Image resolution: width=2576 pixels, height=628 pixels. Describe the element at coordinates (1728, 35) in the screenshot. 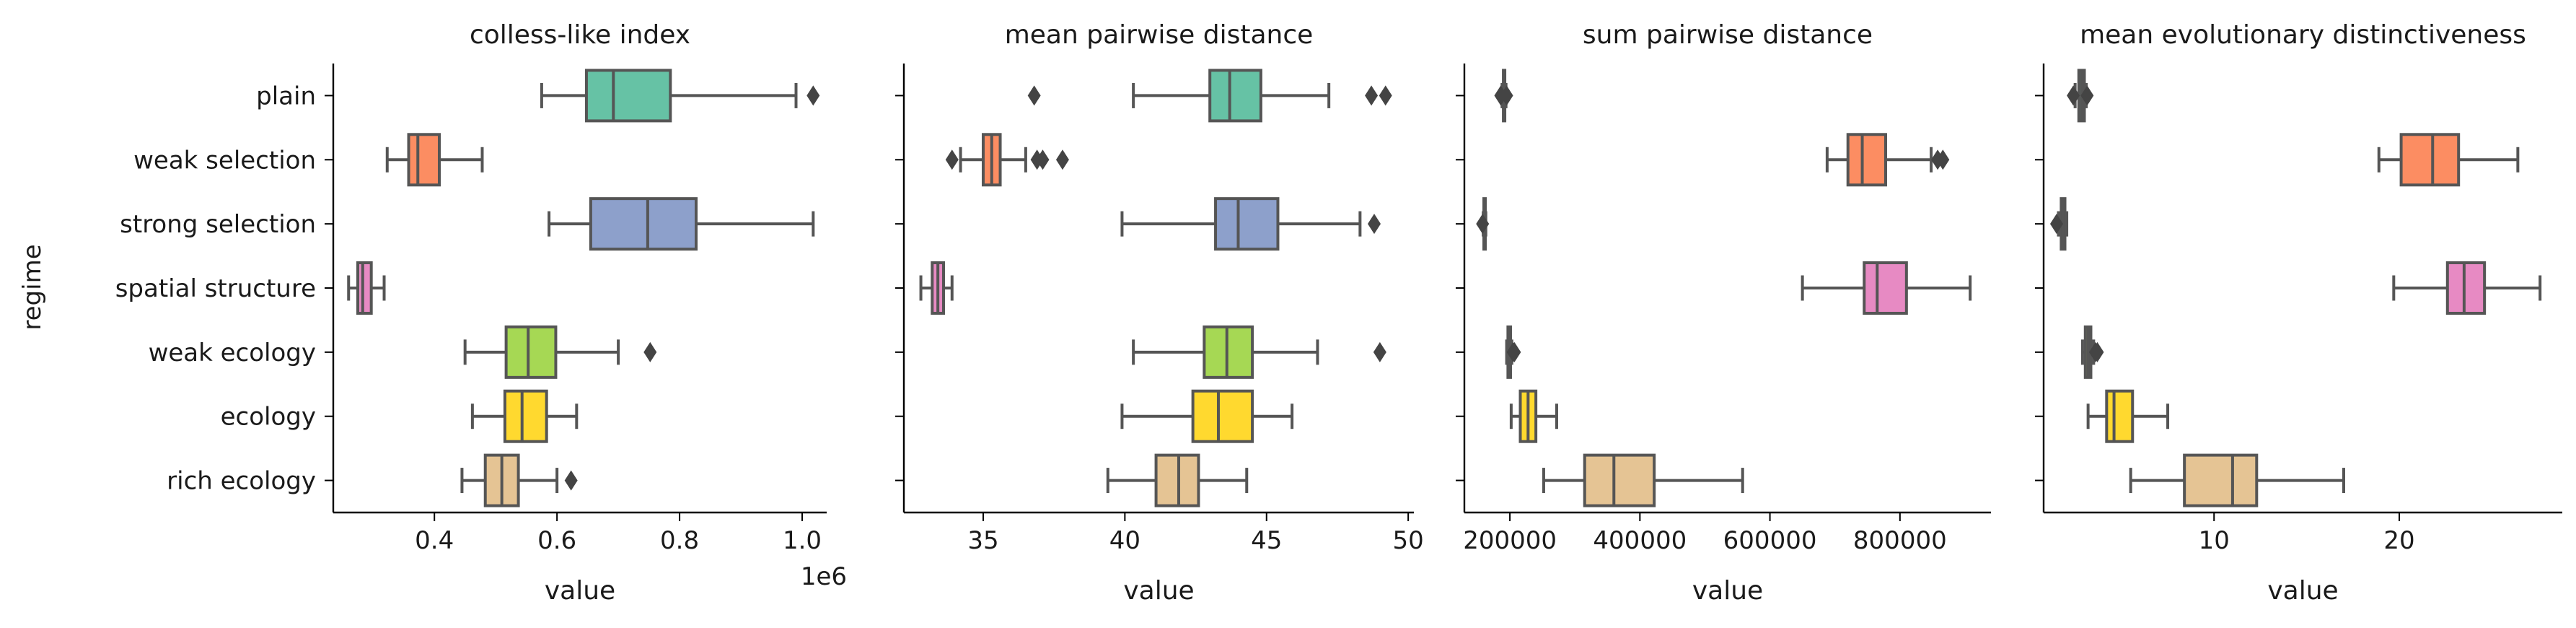

I see `panel-3-title: sum pairwise distance` at that location.